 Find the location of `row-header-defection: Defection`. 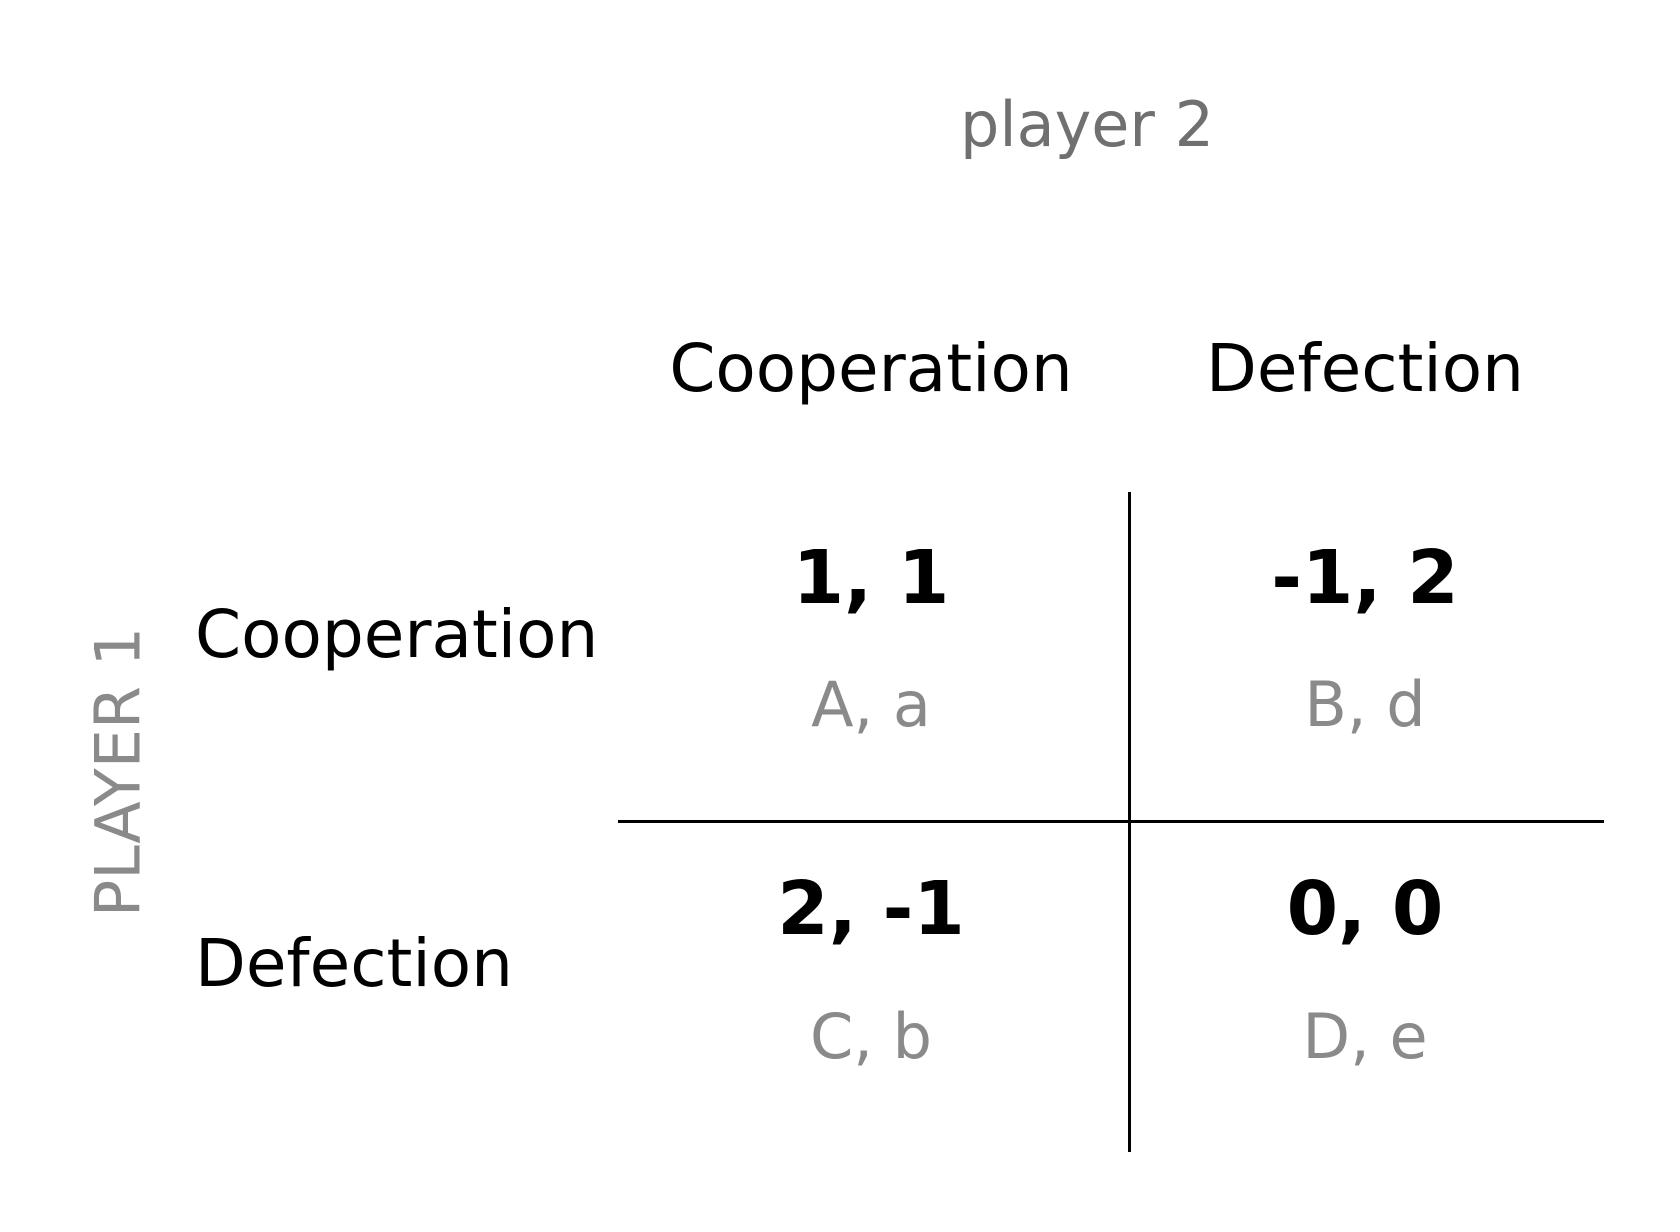

row-header-defection: Defection is located at coordinates (354, 963).